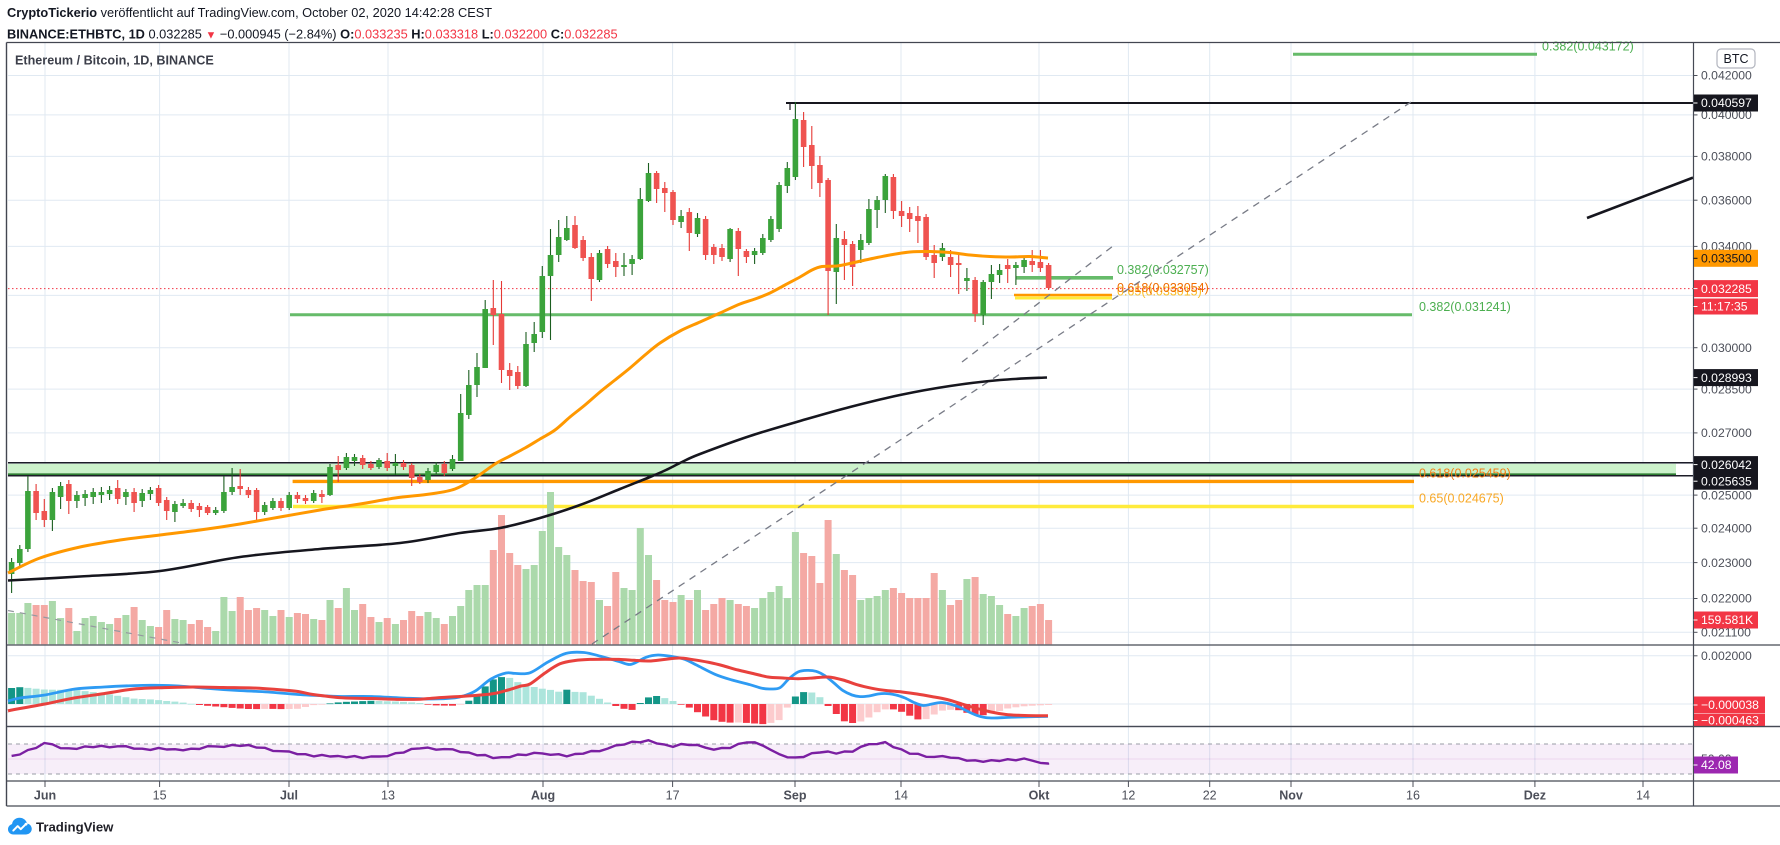 This screenshot has height=845, width=1780. What do you see at coordinates (1535, 796) in the screenshot?
I see `svg-text: Dez` at bounding box center [1535, 796].